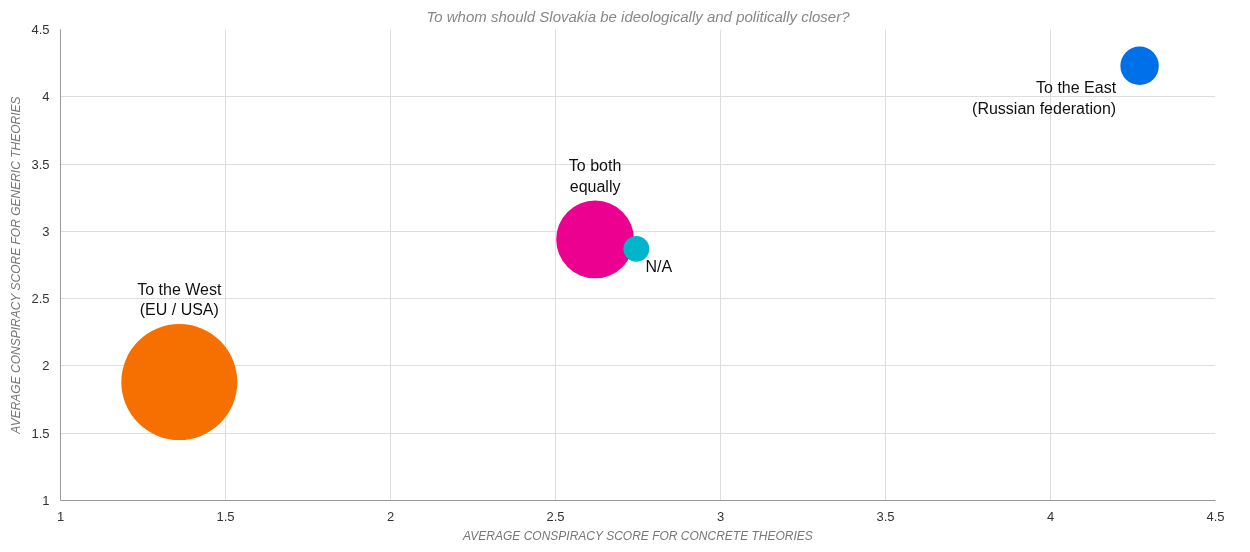  What do you see at coordinates (46, 500) in the screenshot?
I see `y-tick-label: 1` at bounding box center [46, 500].